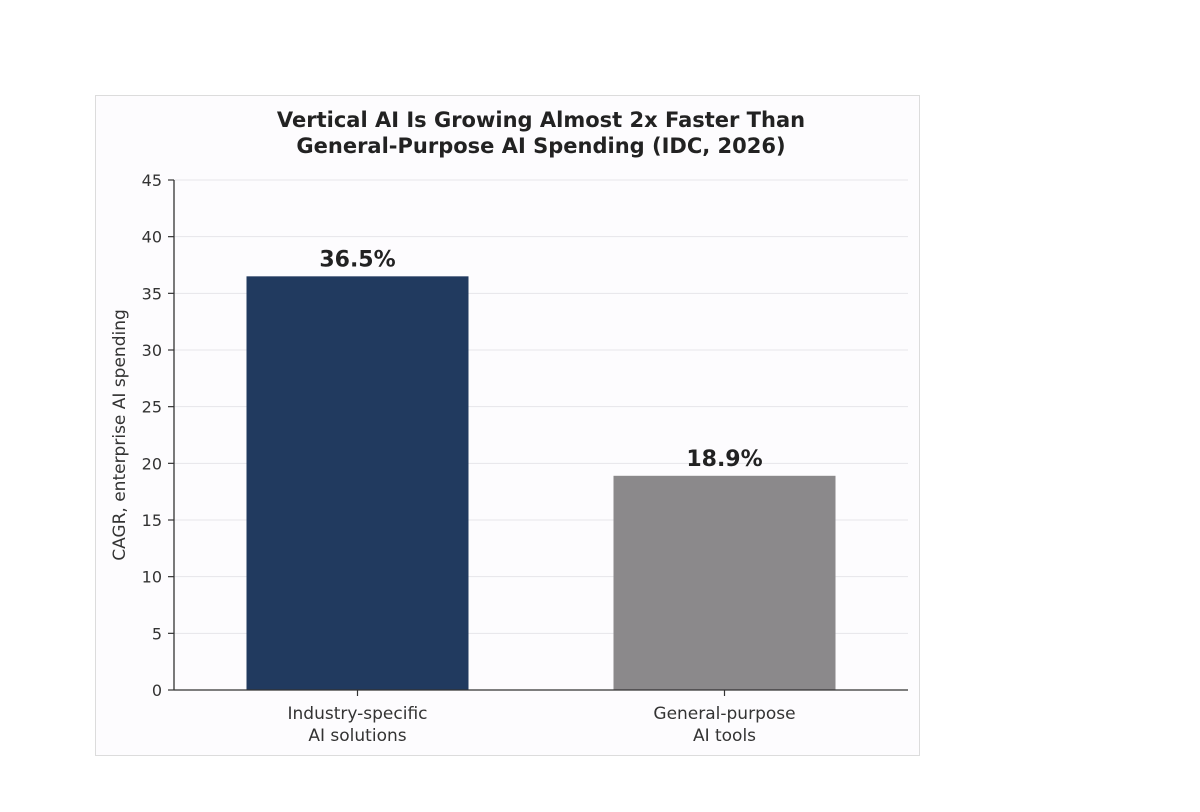  I want to click on x-tick-label: AI solutions, so click(357, 736).